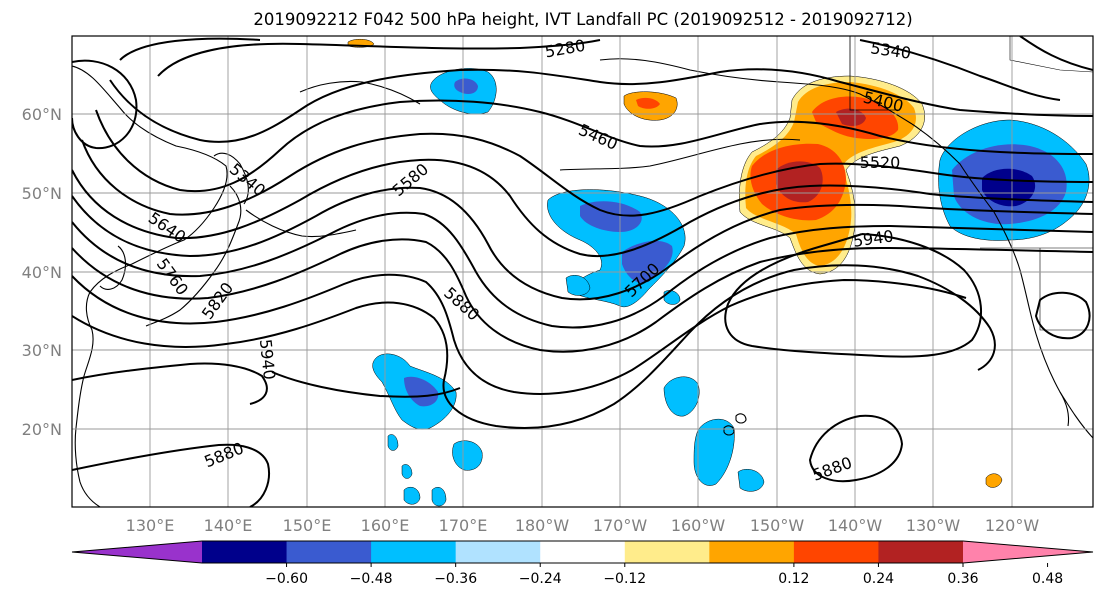 Image resolution: width=1105 pixels, height=601 pixels. Describe the element at coordinates (540, 579) in the screenshot. I see `colorbar-tick-label: −0.24` at that location.